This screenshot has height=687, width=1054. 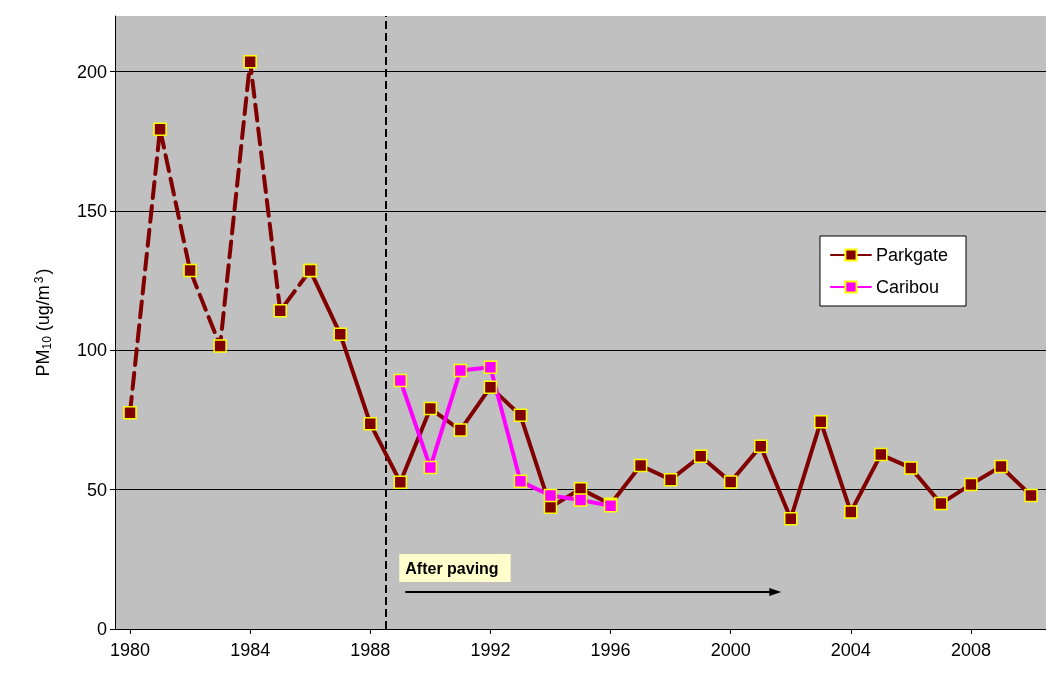 I want to click on x-tick-label: 2004, so click(x=850, y=650).